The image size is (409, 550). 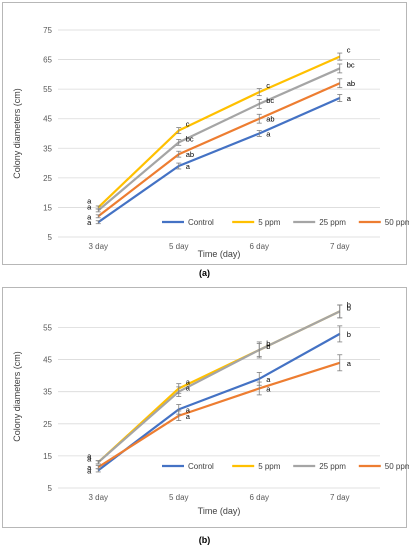 I want to click on y-tick-label: 65, so click(x=47, y=60).